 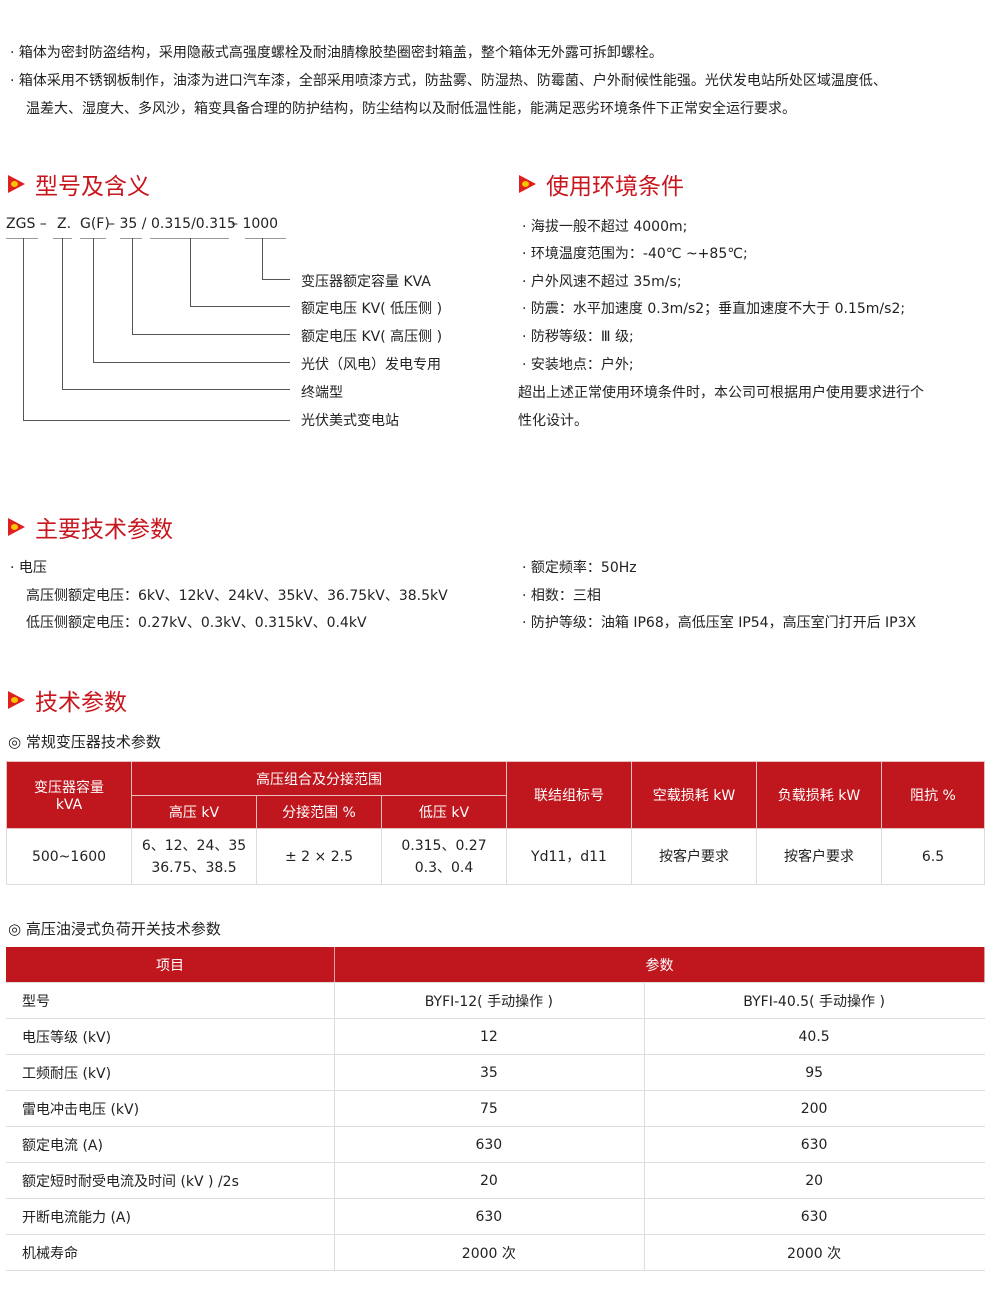 I want to click on th: 项目, so click(x=170, y=965).